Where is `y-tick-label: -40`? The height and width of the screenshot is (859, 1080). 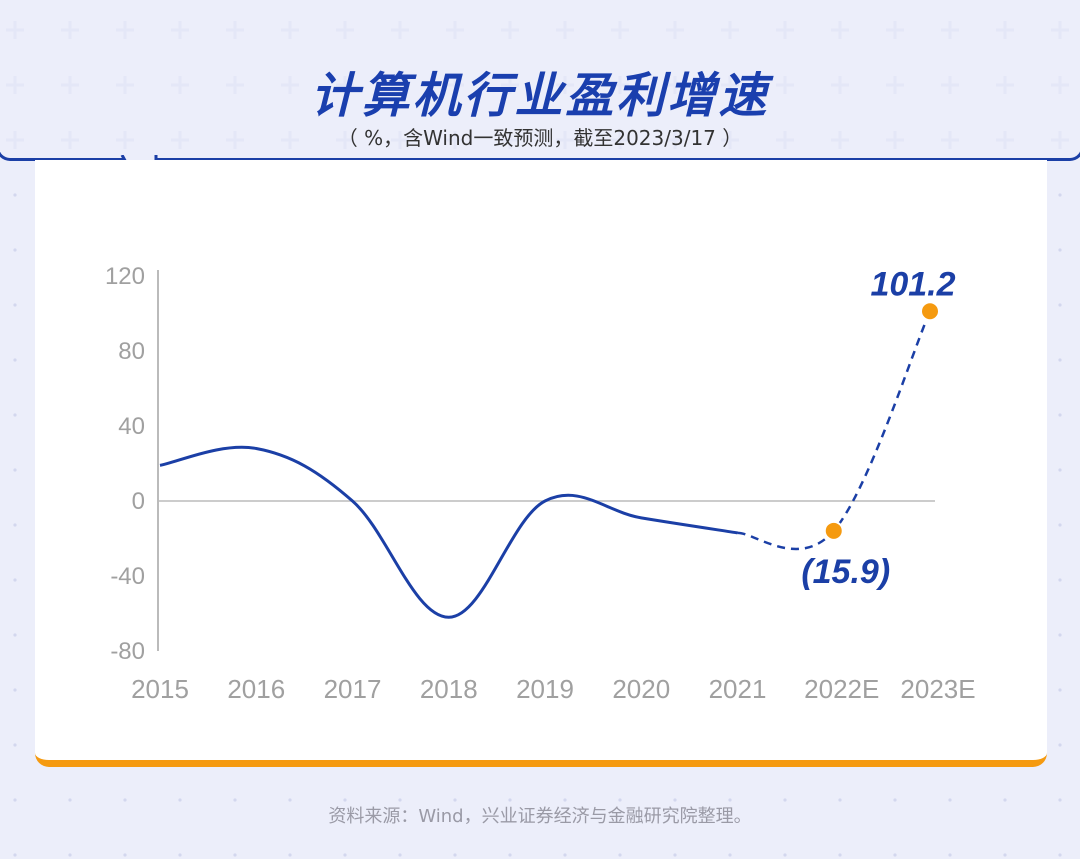
y-tick-label: -40 is located at coordinates (127, 576).